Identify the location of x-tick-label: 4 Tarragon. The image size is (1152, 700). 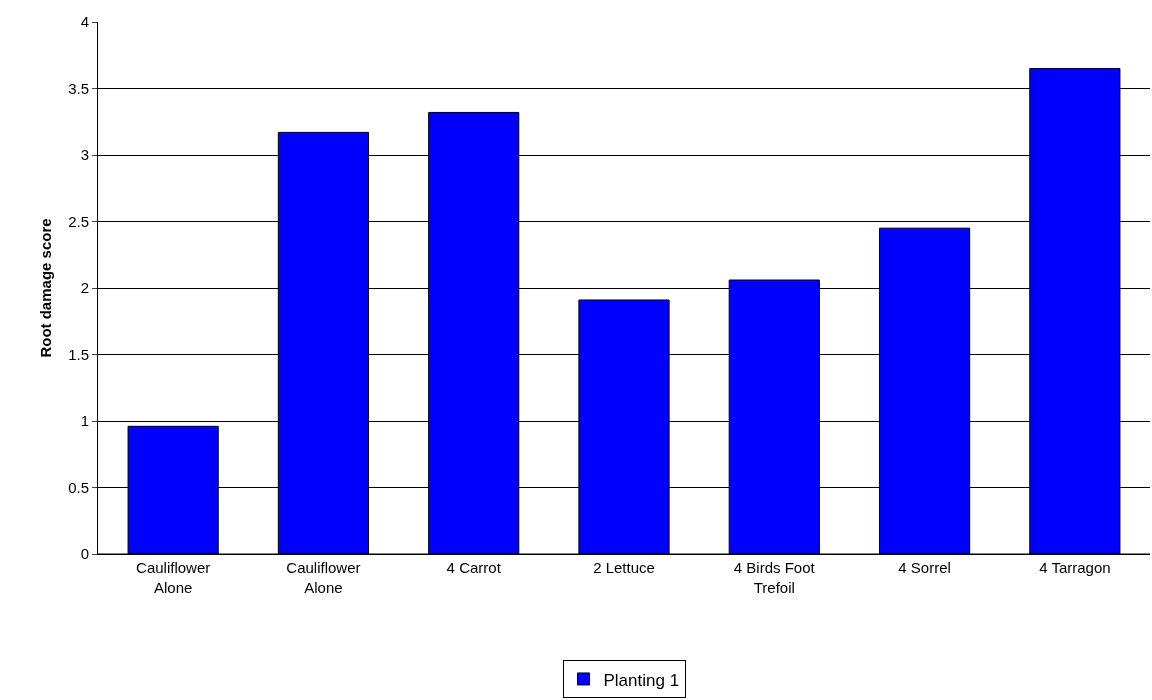
(1075, 567).